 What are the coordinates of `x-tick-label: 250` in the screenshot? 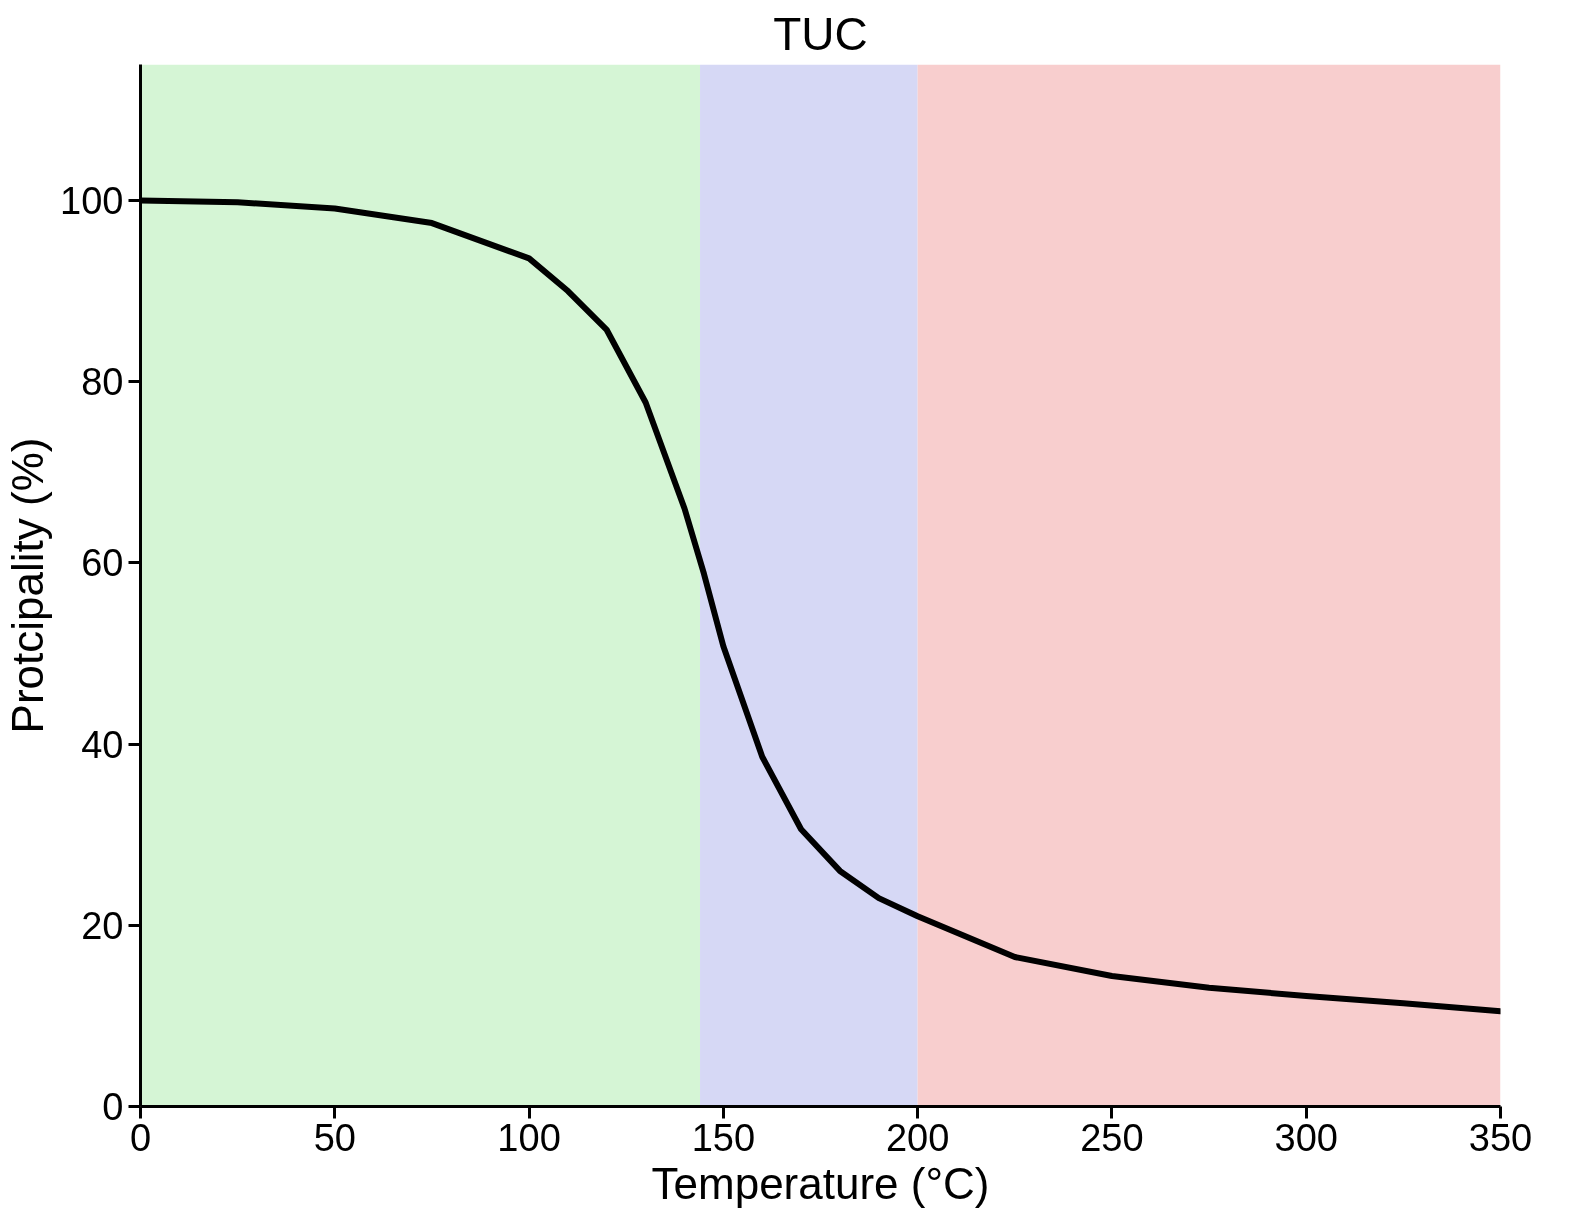 It's located at (1112, 1137).